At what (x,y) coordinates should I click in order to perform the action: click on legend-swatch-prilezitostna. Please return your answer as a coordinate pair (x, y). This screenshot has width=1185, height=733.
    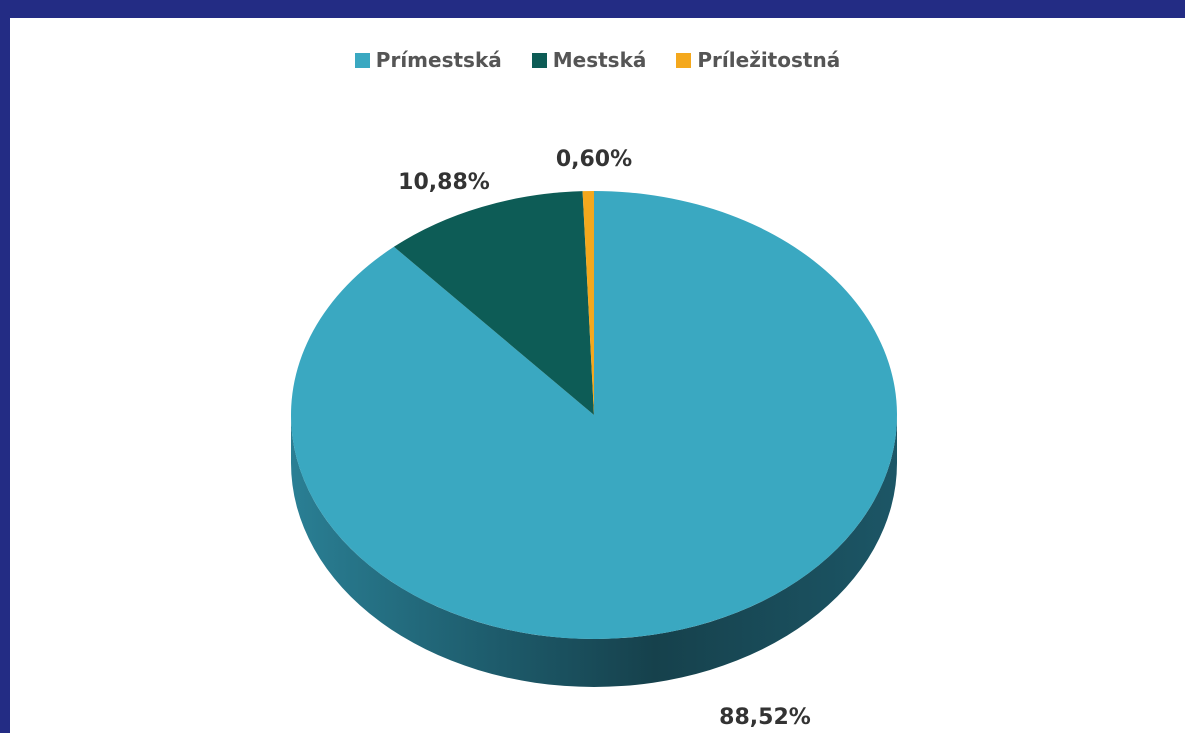
    Looking at the image, I should click on (684, 60).